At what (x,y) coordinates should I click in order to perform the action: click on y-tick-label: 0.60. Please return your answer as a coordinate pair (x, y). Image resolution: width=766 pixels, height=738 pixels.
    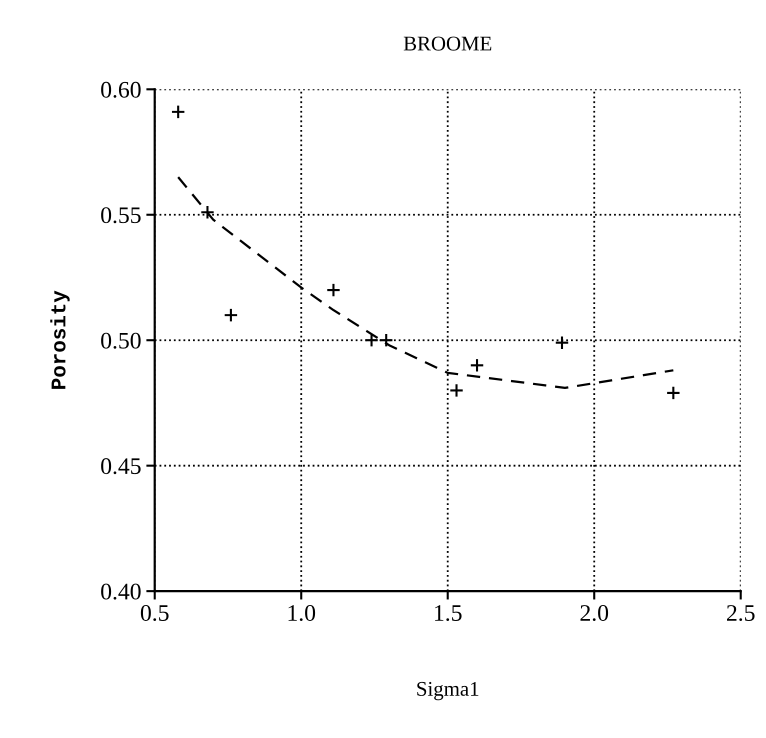
    Looking at the image, I should click on (121, 90).